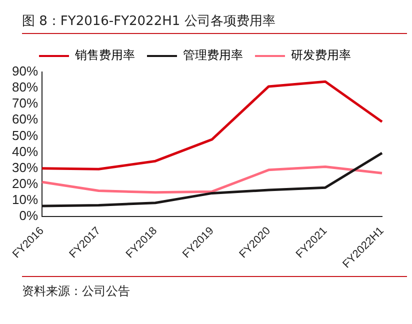  I want to click on y-tick-label: 30%, so click(25, 167).